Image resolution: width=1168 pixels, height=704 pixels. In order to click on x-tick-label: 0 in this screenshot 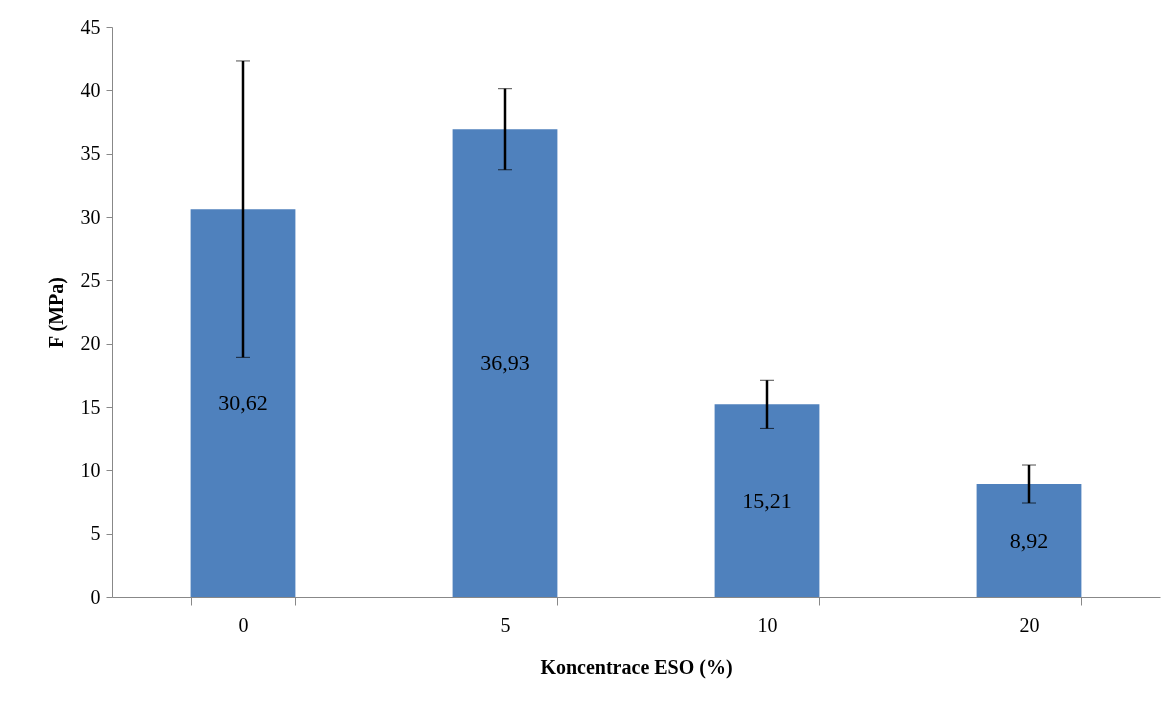, I will do `click(243, 624)`.